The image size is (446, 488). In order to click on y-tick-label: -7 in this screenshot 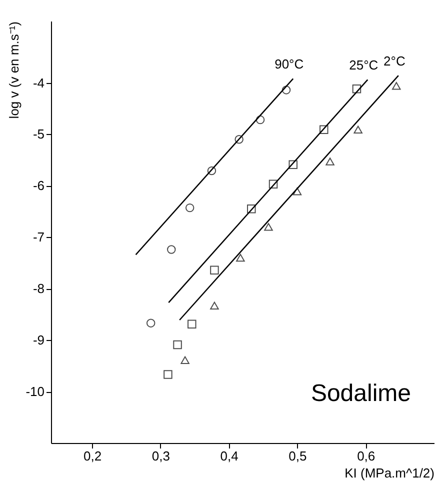, I will do `click(38, 237)`.